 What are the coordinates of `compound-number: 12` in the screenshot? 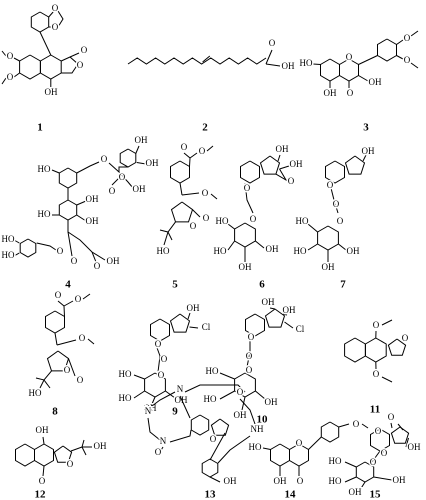 It's located at (41, 494).